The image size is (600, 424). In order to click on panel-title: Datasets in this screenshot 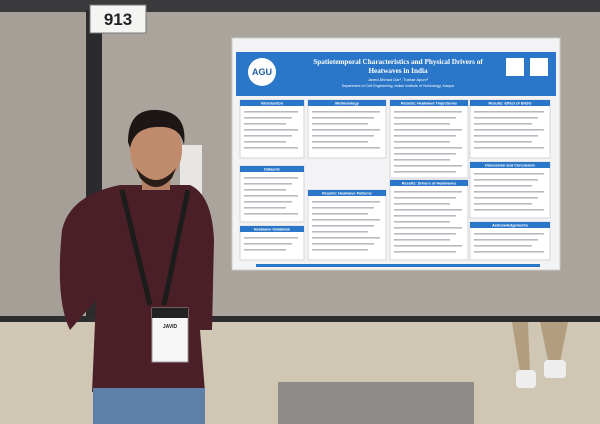, I will do `click(272, 170)`.